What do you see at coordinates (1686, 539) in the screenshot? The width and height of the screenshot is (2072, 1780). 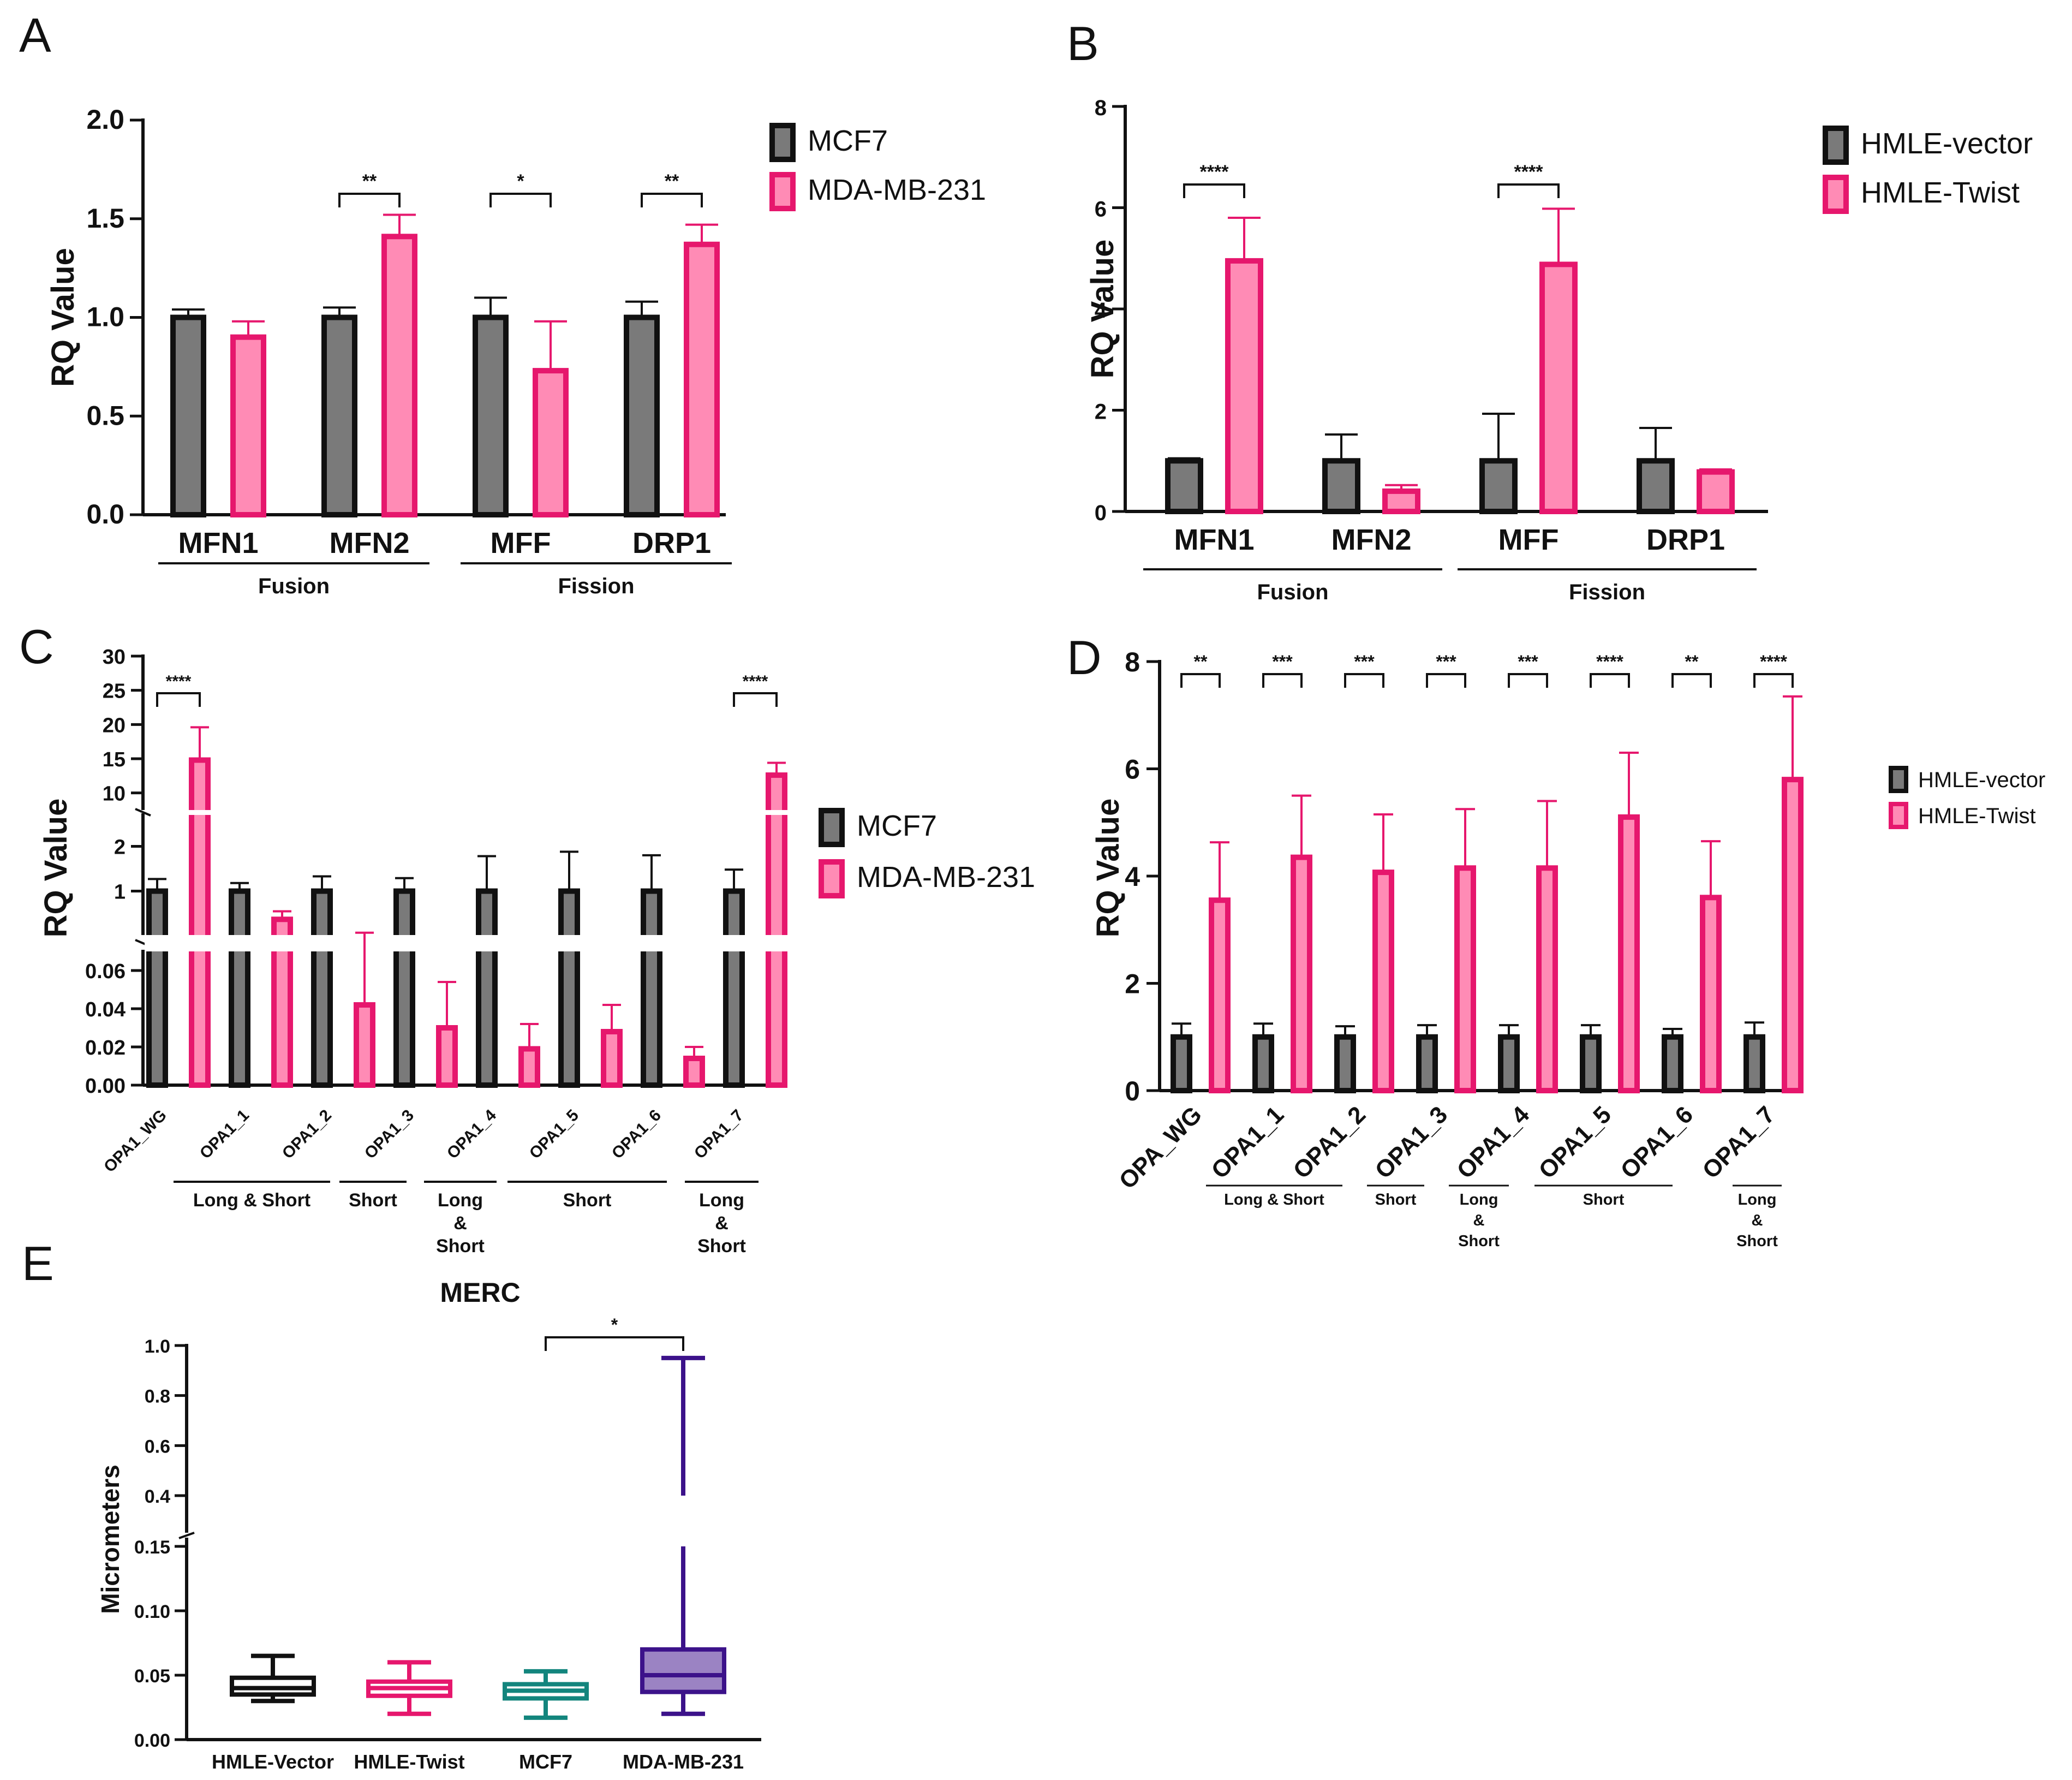 I see `panel-b-x-label-drp1: DRP1` at bounding box center [1686, 539].